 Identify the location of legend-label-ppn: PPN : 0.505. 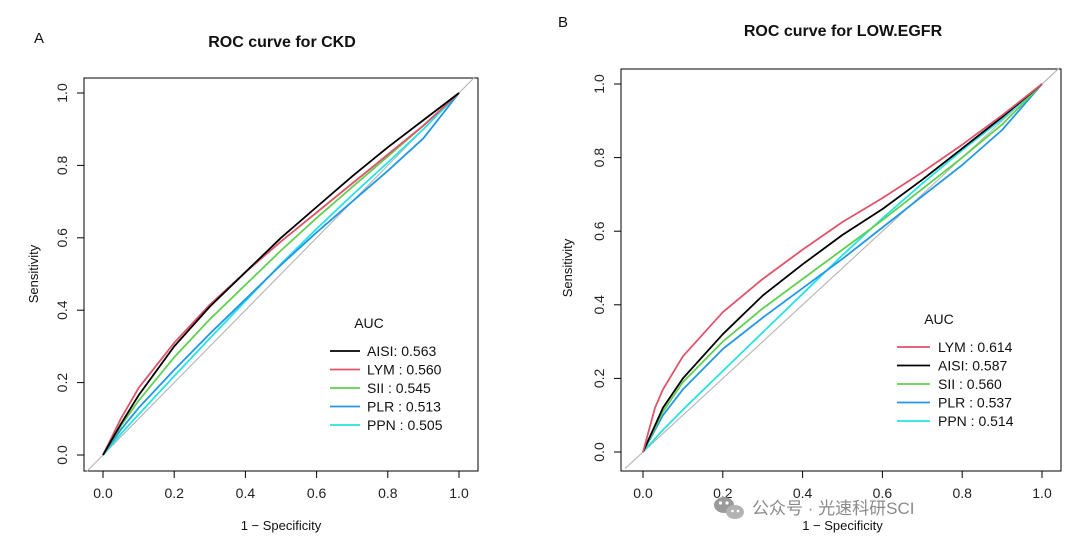
(405, 425).